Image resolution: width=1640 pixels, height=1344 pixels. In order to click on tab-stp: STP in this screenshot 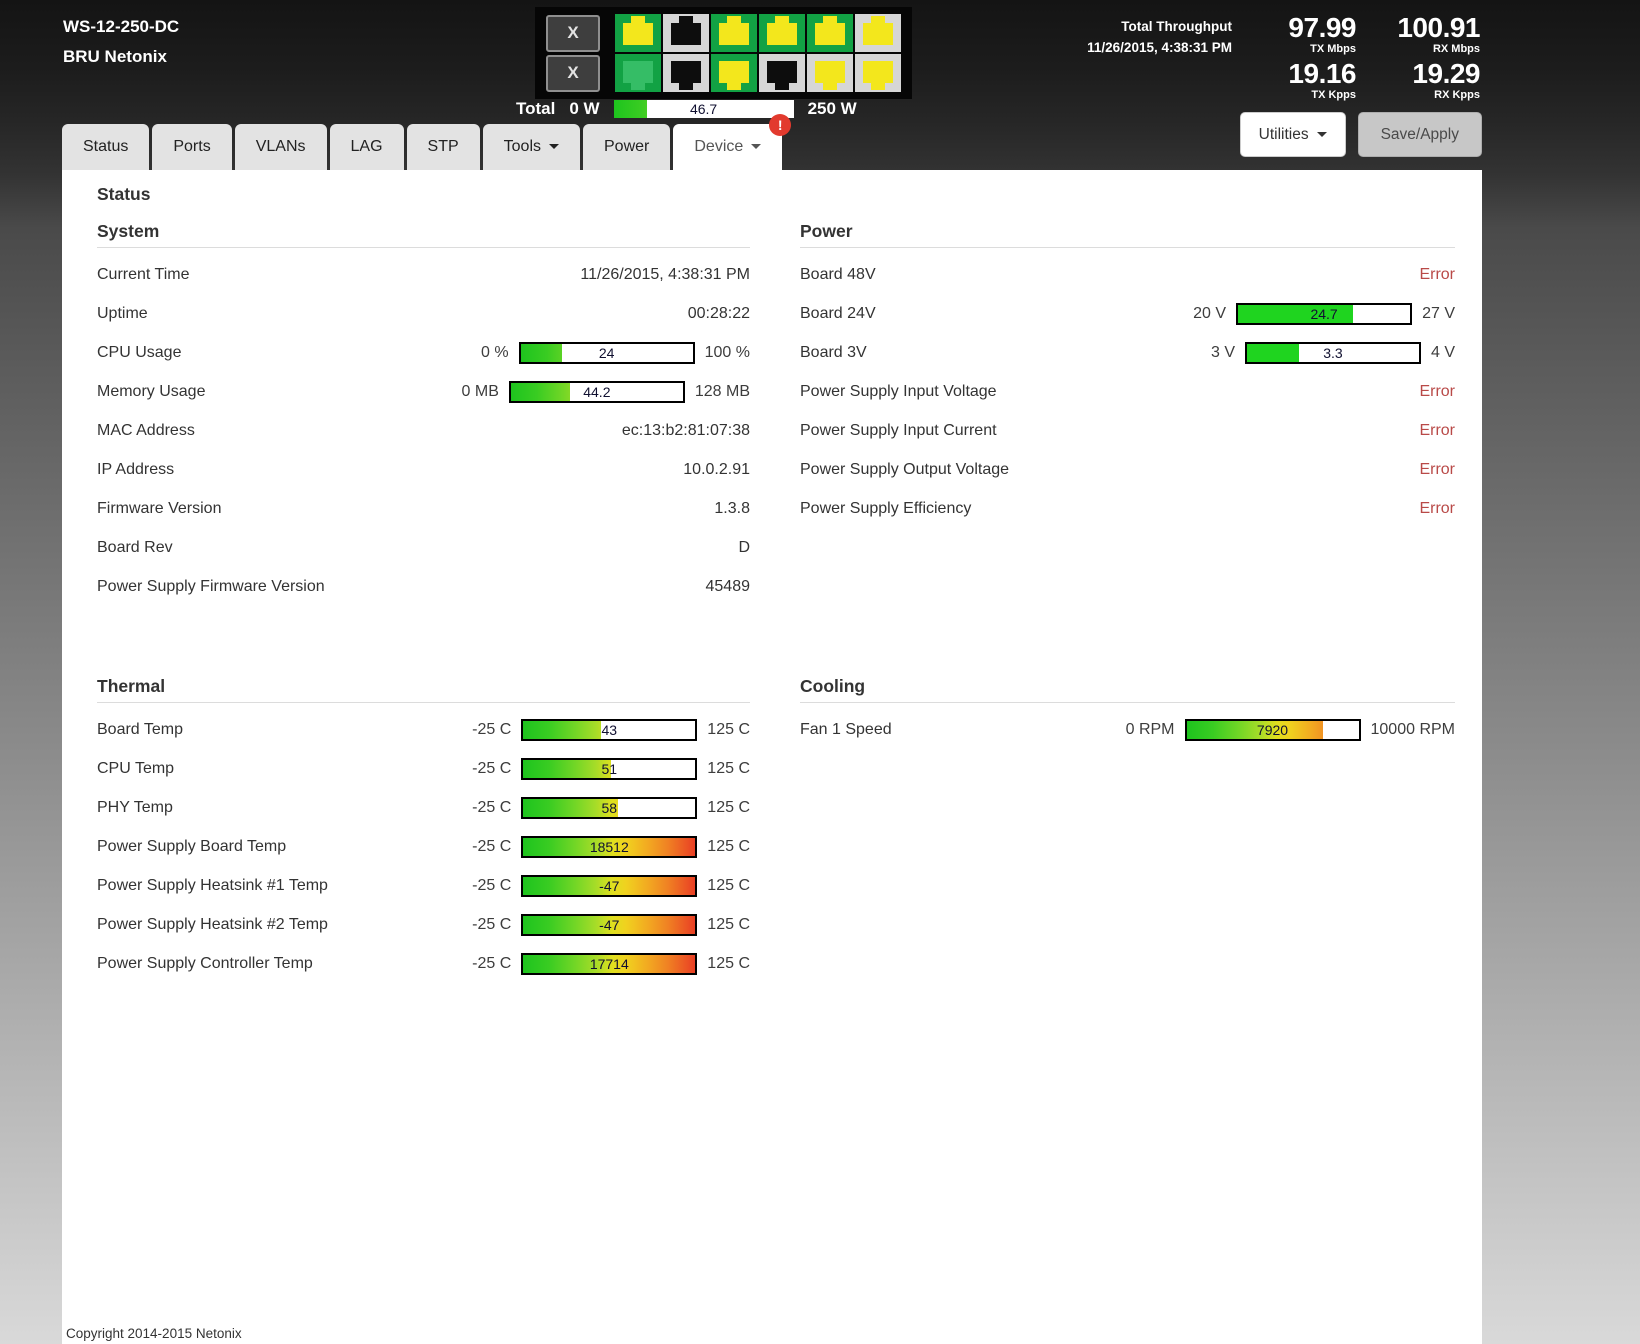, I will do `click(443, 147)`.